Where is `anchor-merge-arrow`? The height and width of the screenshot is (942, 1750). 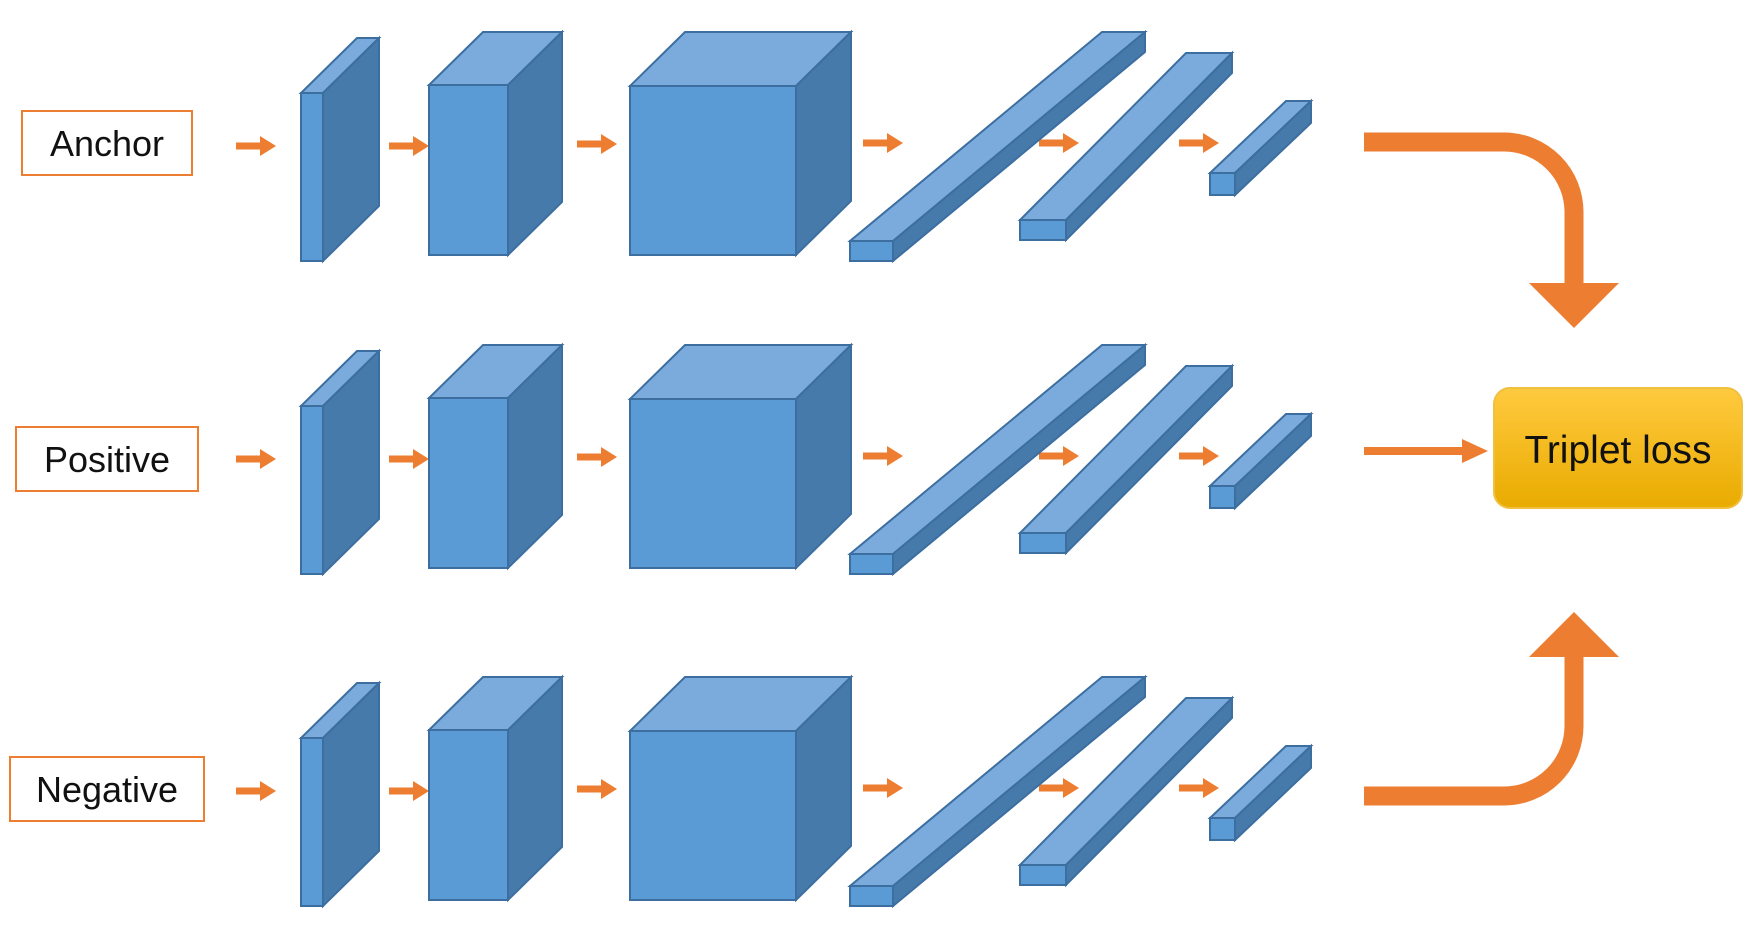
anchor-merge-arrow is located at coordinates (1491, 230).